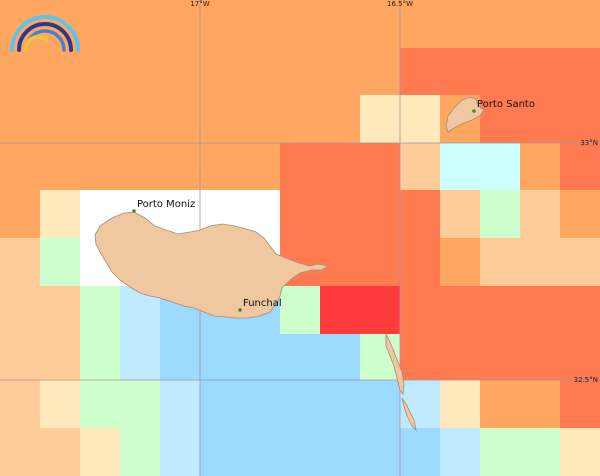 The height and width of the screenshot is (476, 600). Describe the element at coordinates (474, 111) in the screenshot. I see `place-marker-porto-santo` at that location.